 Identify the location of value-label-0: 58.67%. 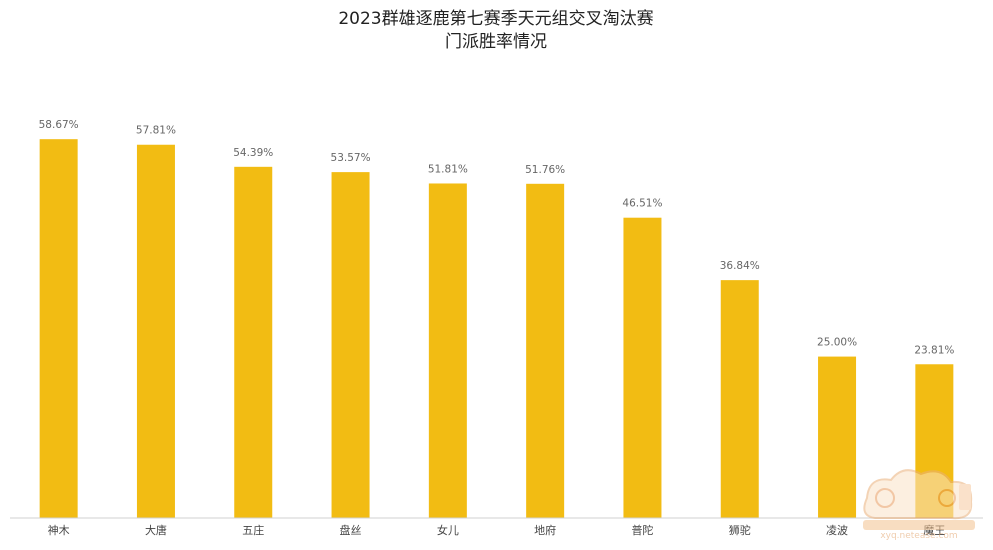
(59, 125).